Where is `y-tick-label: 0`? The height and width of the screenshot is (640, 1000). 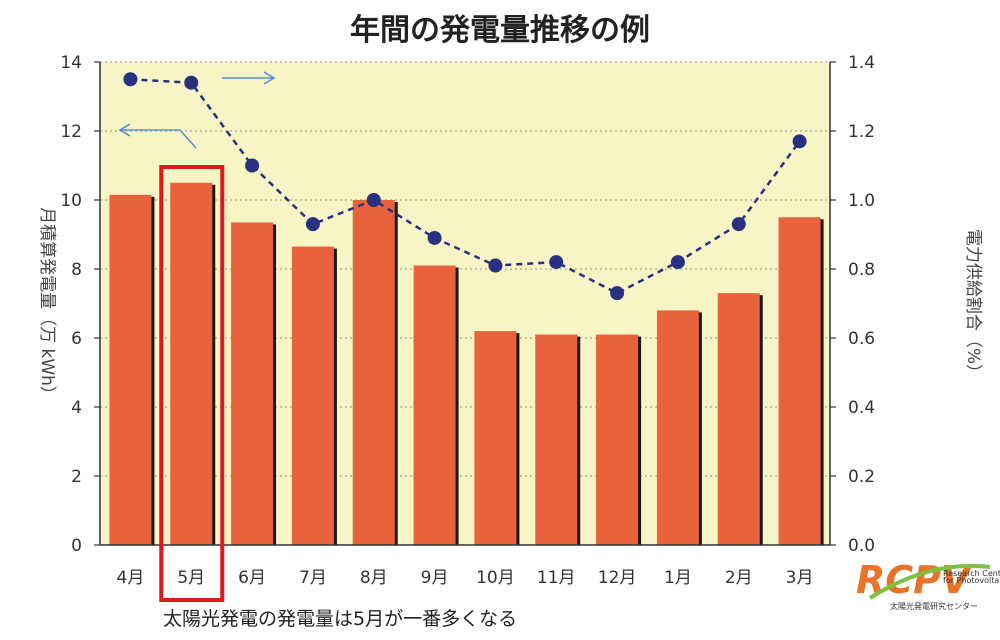
y-tick-label: 0 is located at coordinates (76, 546).